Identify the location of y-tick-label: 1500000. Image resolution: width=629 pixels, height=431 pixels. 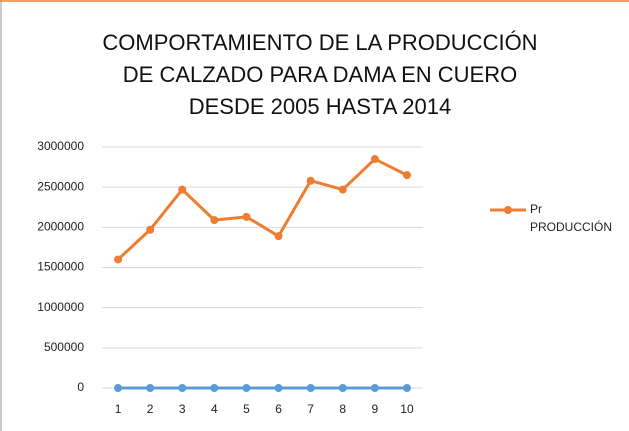
(60, 267).